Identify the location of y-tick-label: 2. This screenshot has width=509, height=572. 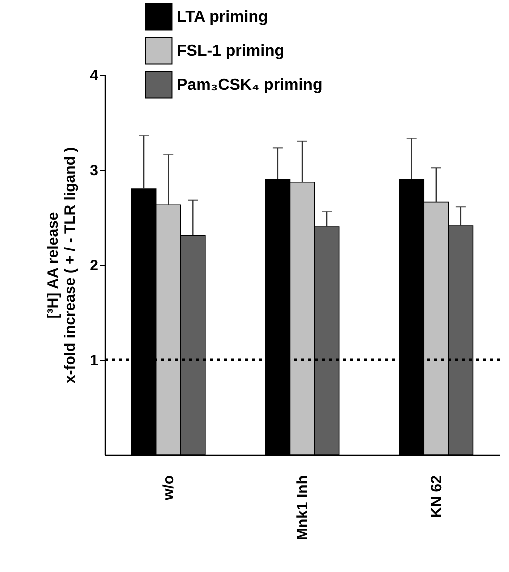
(94, 266).